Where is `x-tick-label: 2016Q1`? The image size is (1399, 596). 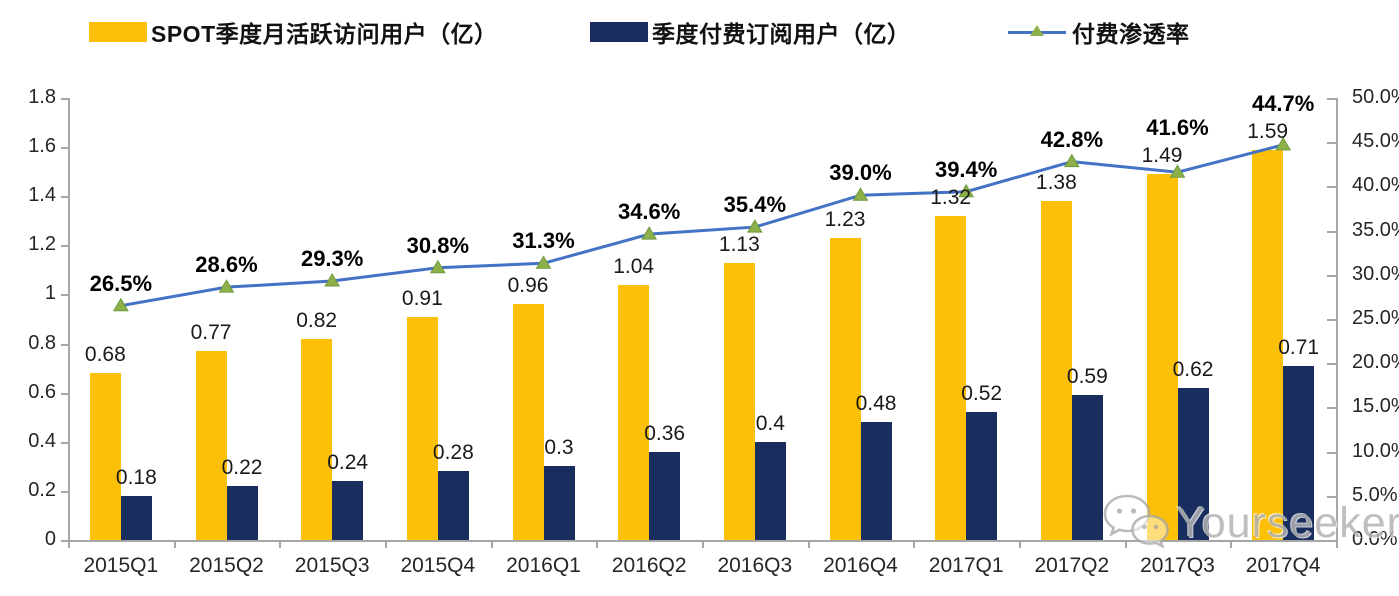
x-tick-label: 2016Q1 is located at coordinates (543, 565).